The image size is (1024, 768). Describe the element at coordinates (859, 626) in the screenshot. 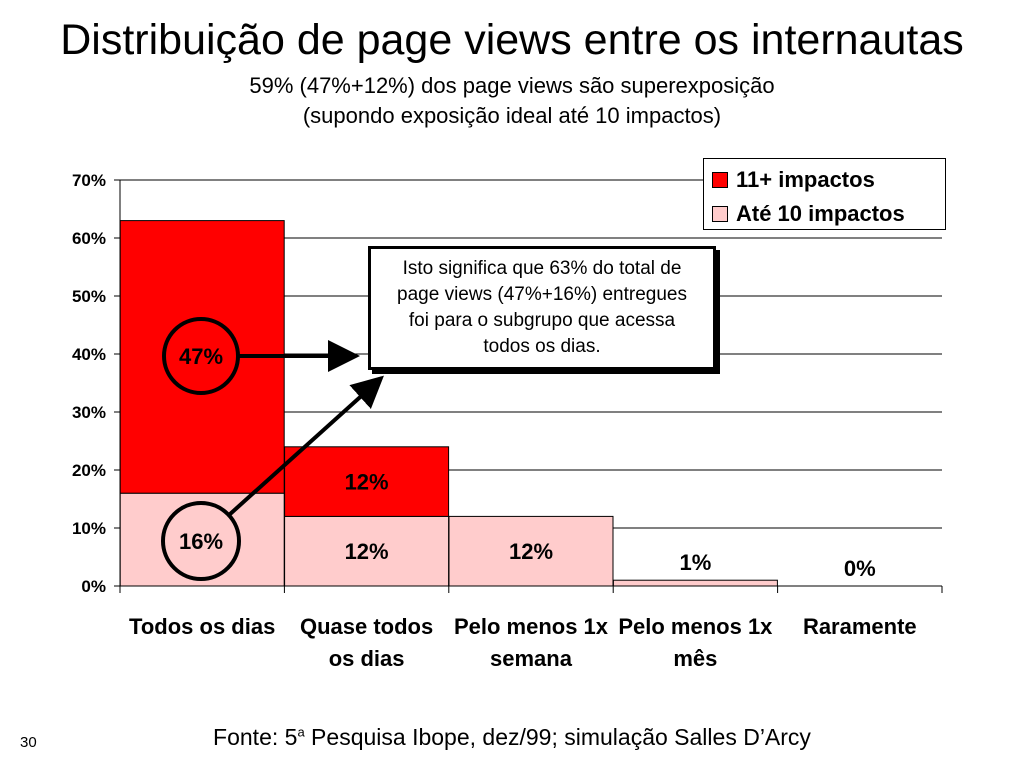

I see `x-category-label: Raramente` at that location.